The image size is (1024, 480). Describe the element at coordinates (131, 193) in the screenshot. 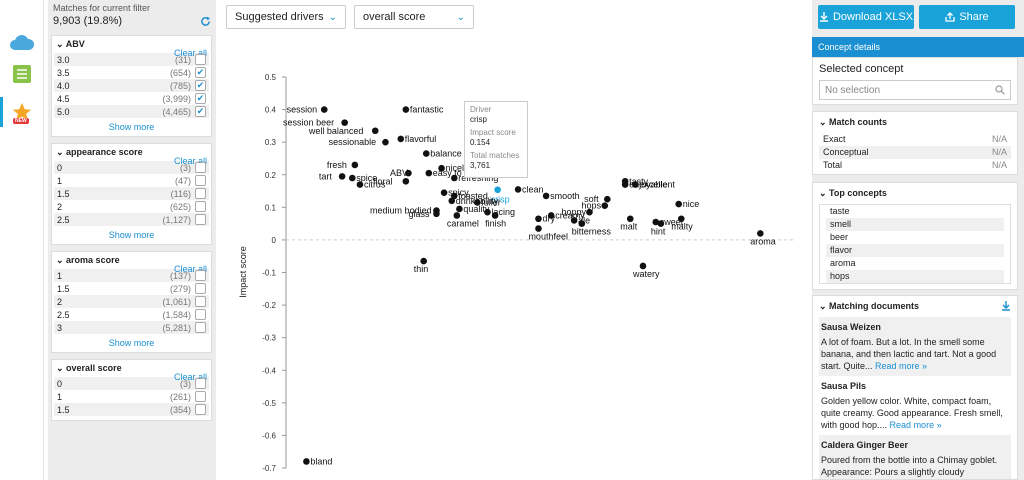

I see `filter-row: 1.5 (116)` at that location.